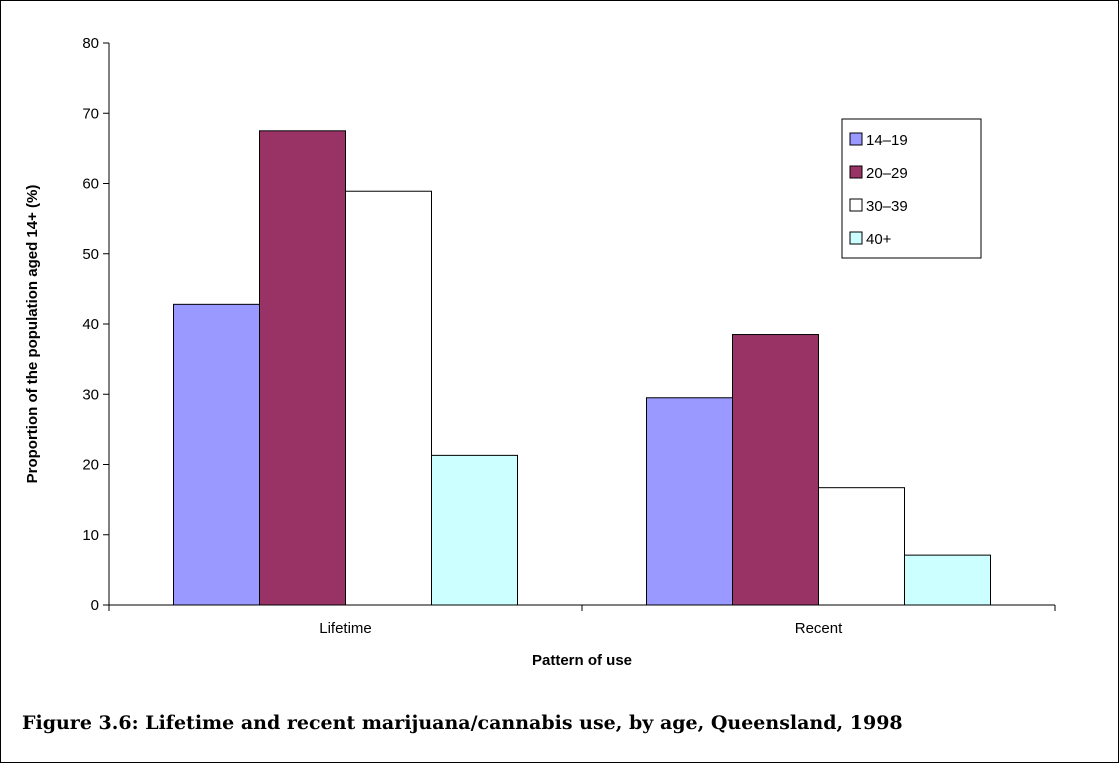 Image resolution: width=1119 pixels, height=763 pixels. Describe the element at coordinates (887, 206) in the screenshot. I see `legend-label: 30–39` at that location.